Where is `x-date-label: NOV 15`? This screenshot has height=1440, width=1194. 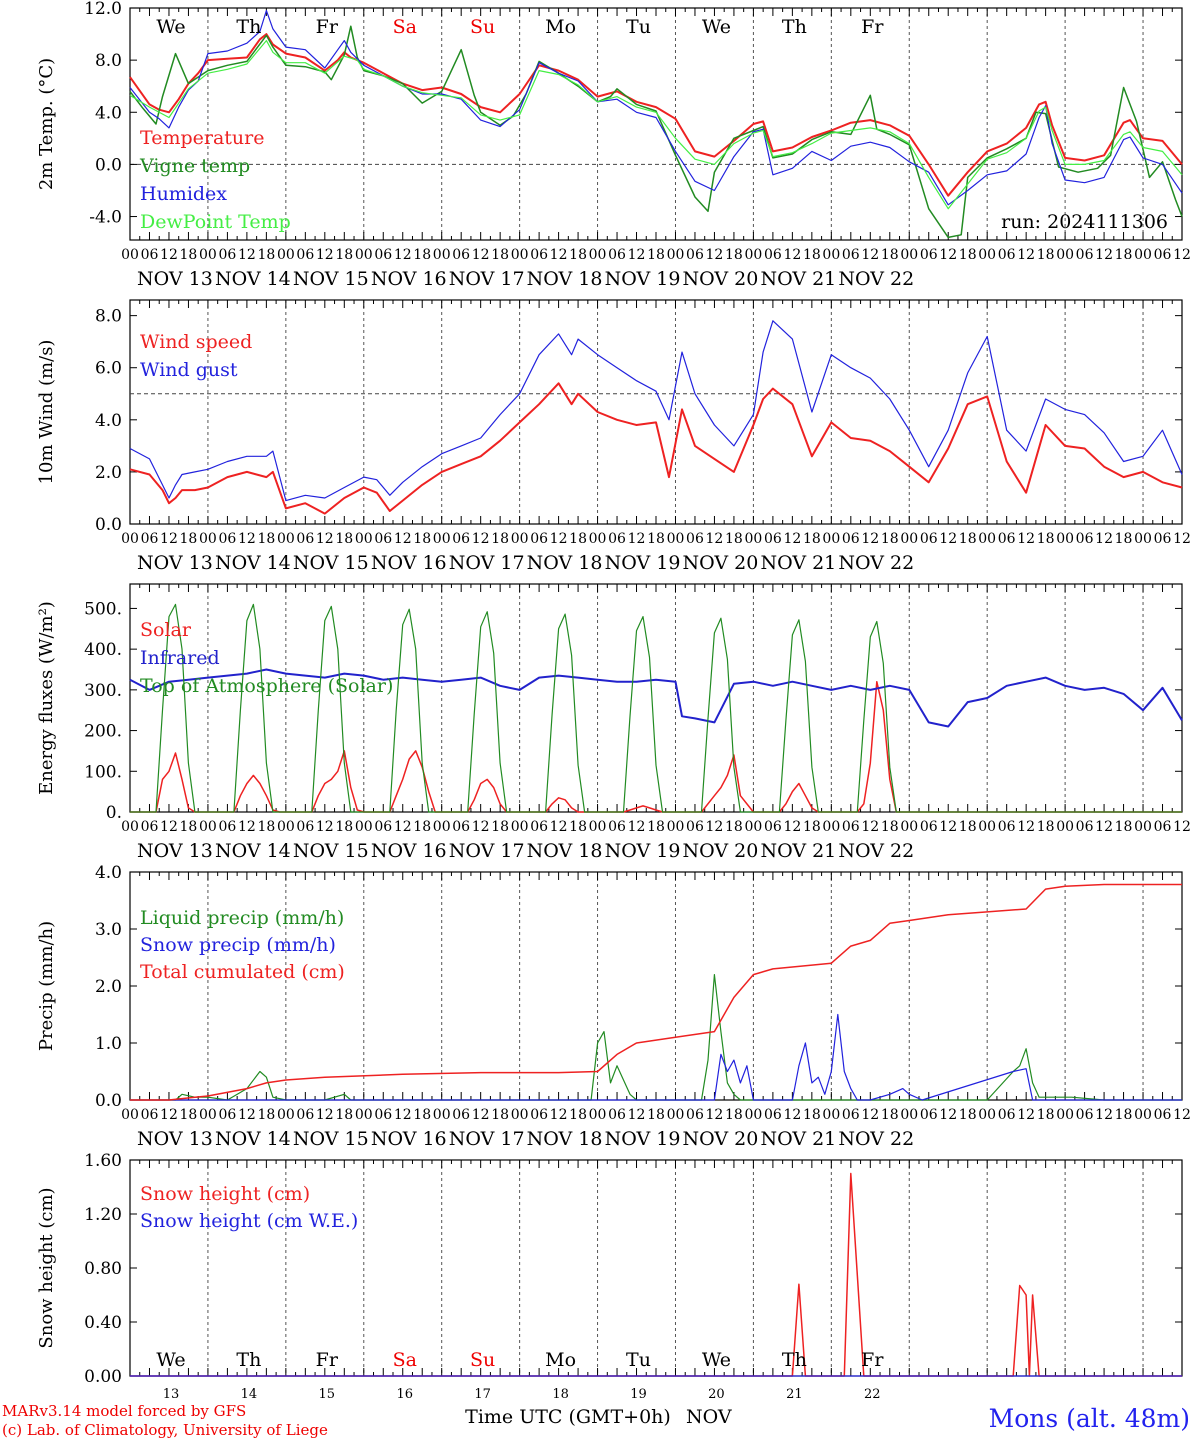 x-date-label: NOV 15 is located at coordinates (331, 279).